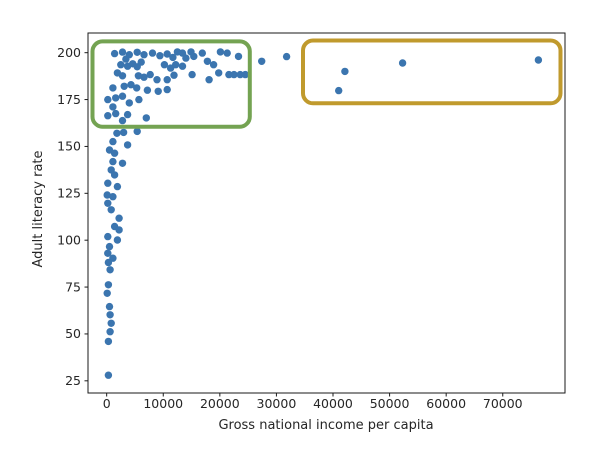 The height and width of the screenshot is (460, 602). Describe the element at coordinates (69, 52) in the screenshot. I see `y-tick-label: 200` at that location.